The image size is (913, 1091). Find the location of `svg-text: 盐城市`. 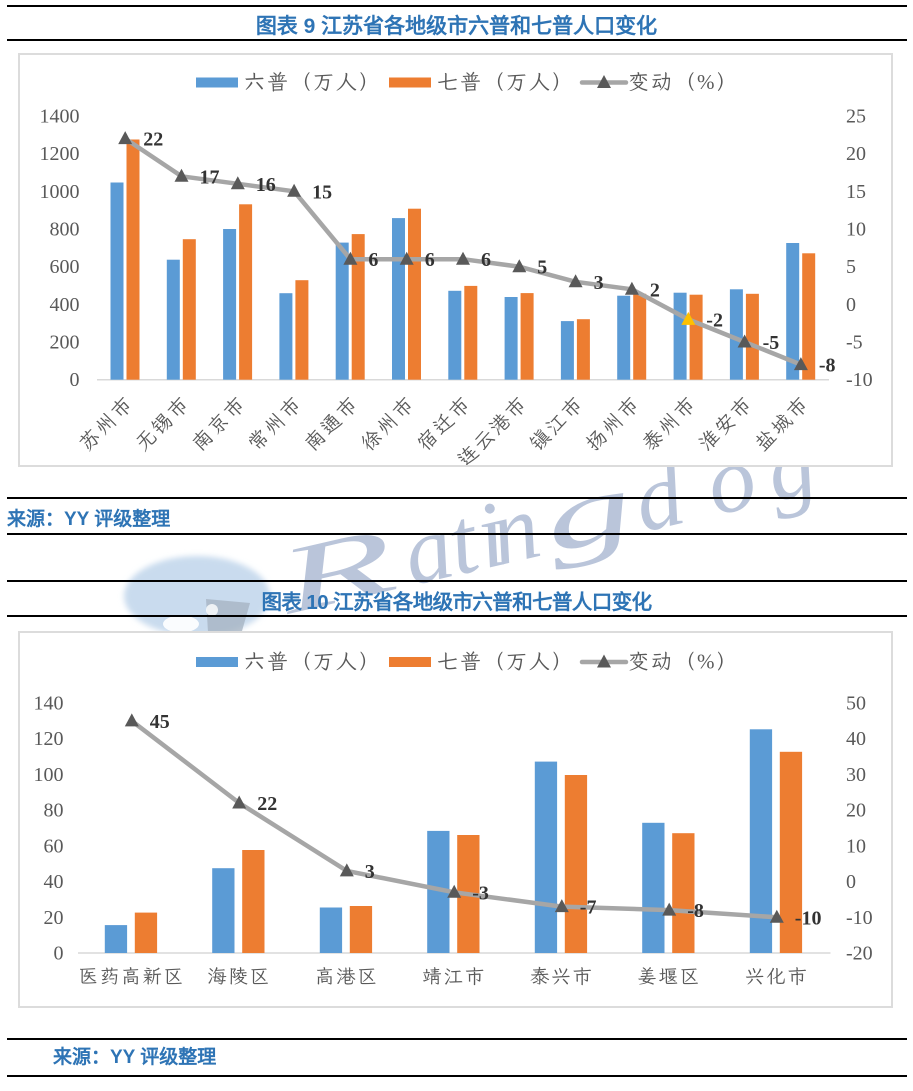

svg-text: 盐城市 is located at coordinates (782, 423).